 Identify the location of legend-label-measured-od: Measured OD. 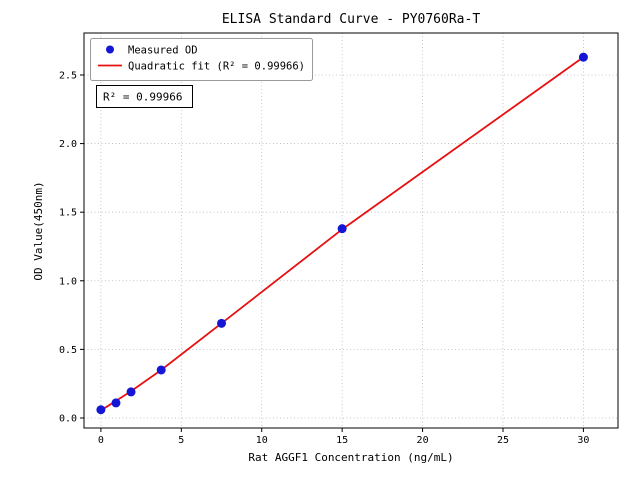
(163, 51).